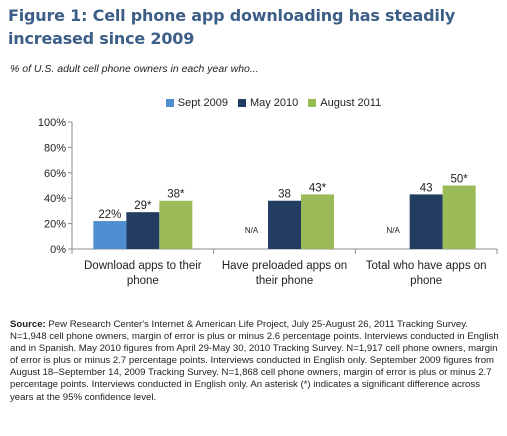  I want to click on data-label: 38, so click(284, 195).